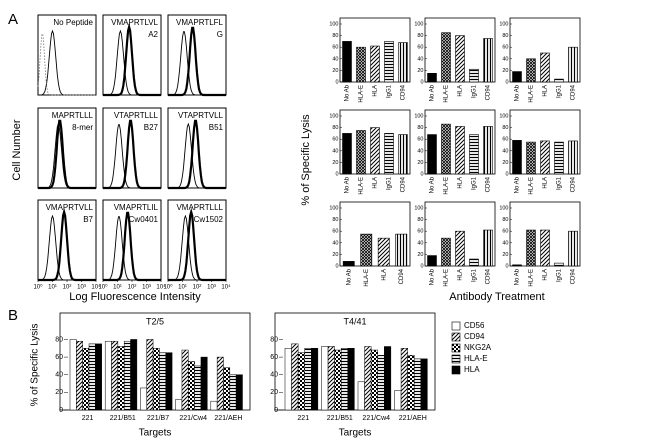 This screenshot has width=650, height=444. Describe the element at coordinates (123, 418) in the screenshot. I see `x-tick-label: 221/B51` at that location.